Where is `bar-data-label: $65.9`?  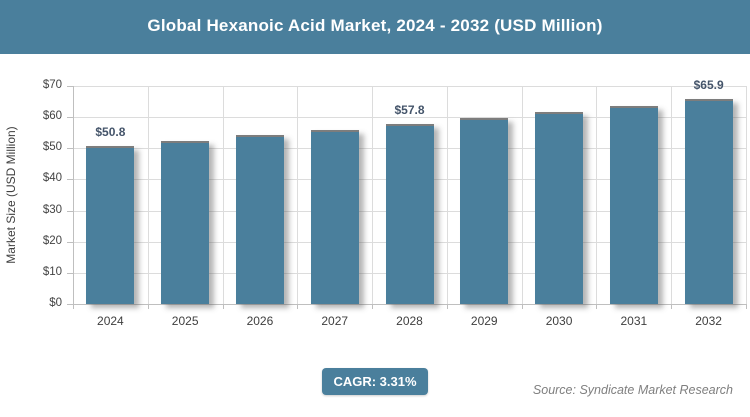 bar-data-label: $65.9 is located at coordinates (708, 84).